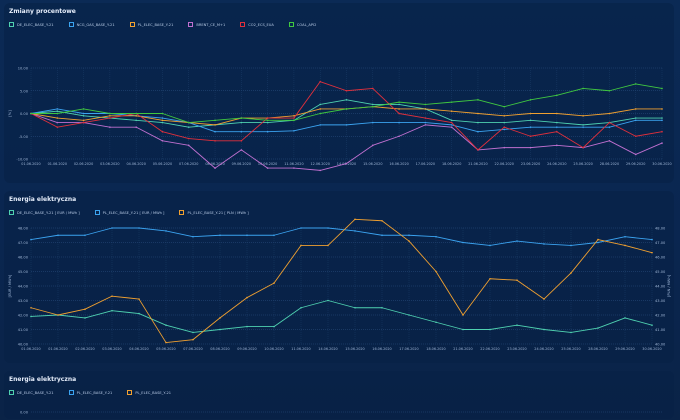 Image resolution: width=680 pixels, height=420 pixels. I want to click on legend-label: PL_ELEC_BASE_Y-21 [ EUR / MWh ], so click(133, 212).